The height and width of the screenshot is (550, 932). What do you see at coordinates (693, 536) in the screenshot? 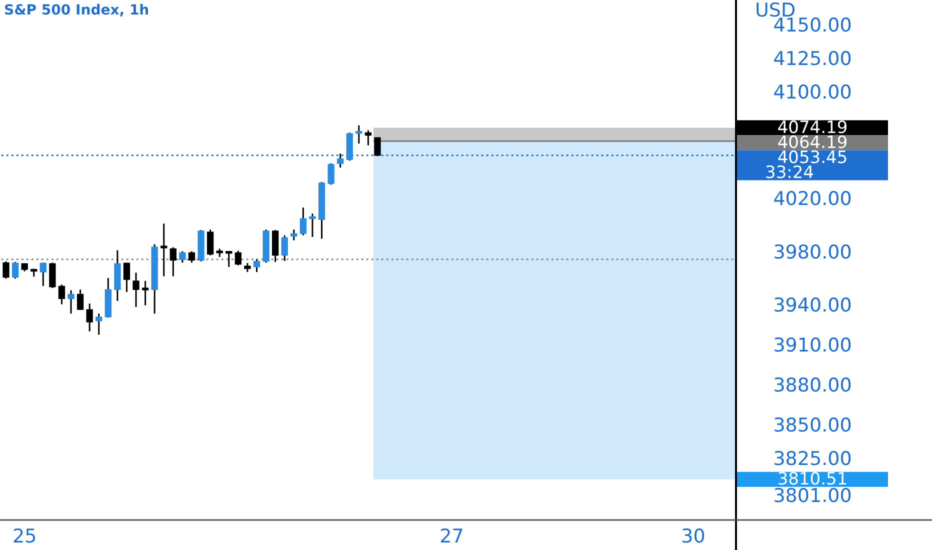
I see `x-tick-label: 30` at bounding box center [693, 536].